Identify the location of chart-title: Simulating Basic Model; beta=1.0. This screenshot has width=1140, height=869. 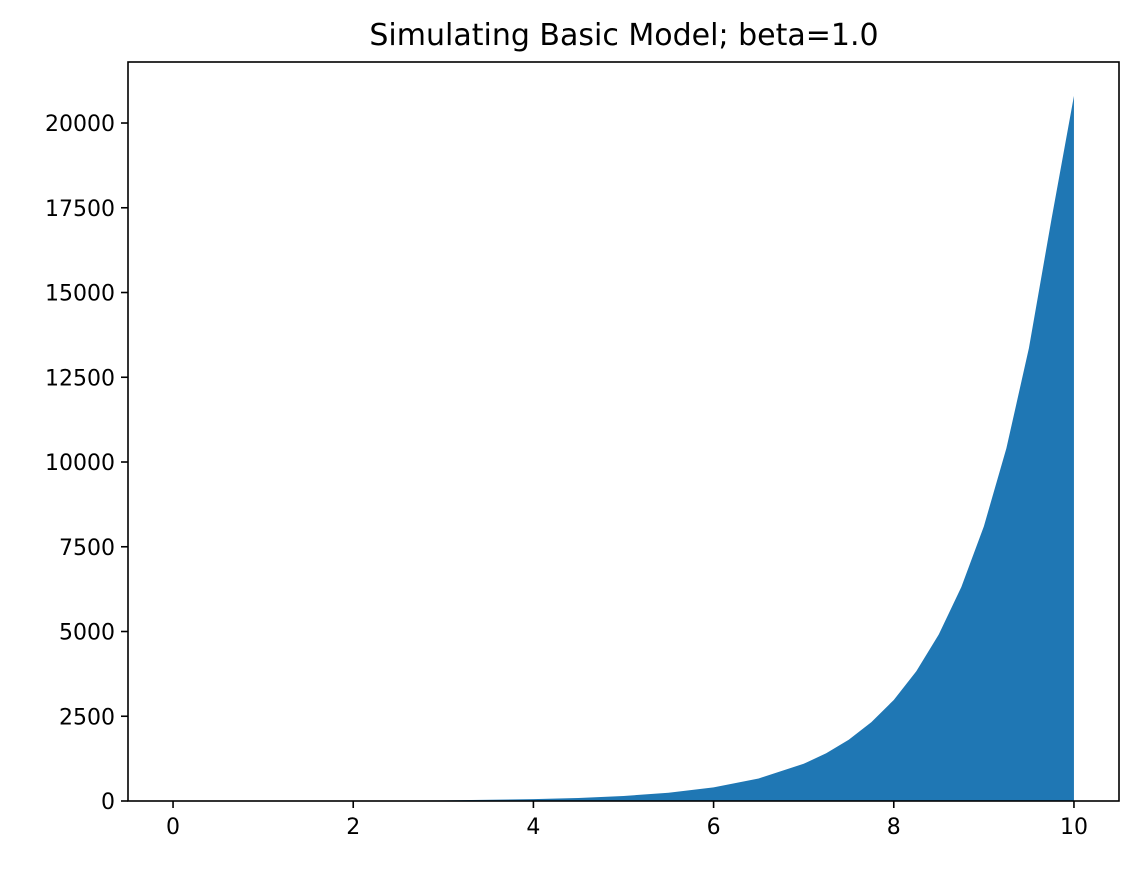
(623, 35).